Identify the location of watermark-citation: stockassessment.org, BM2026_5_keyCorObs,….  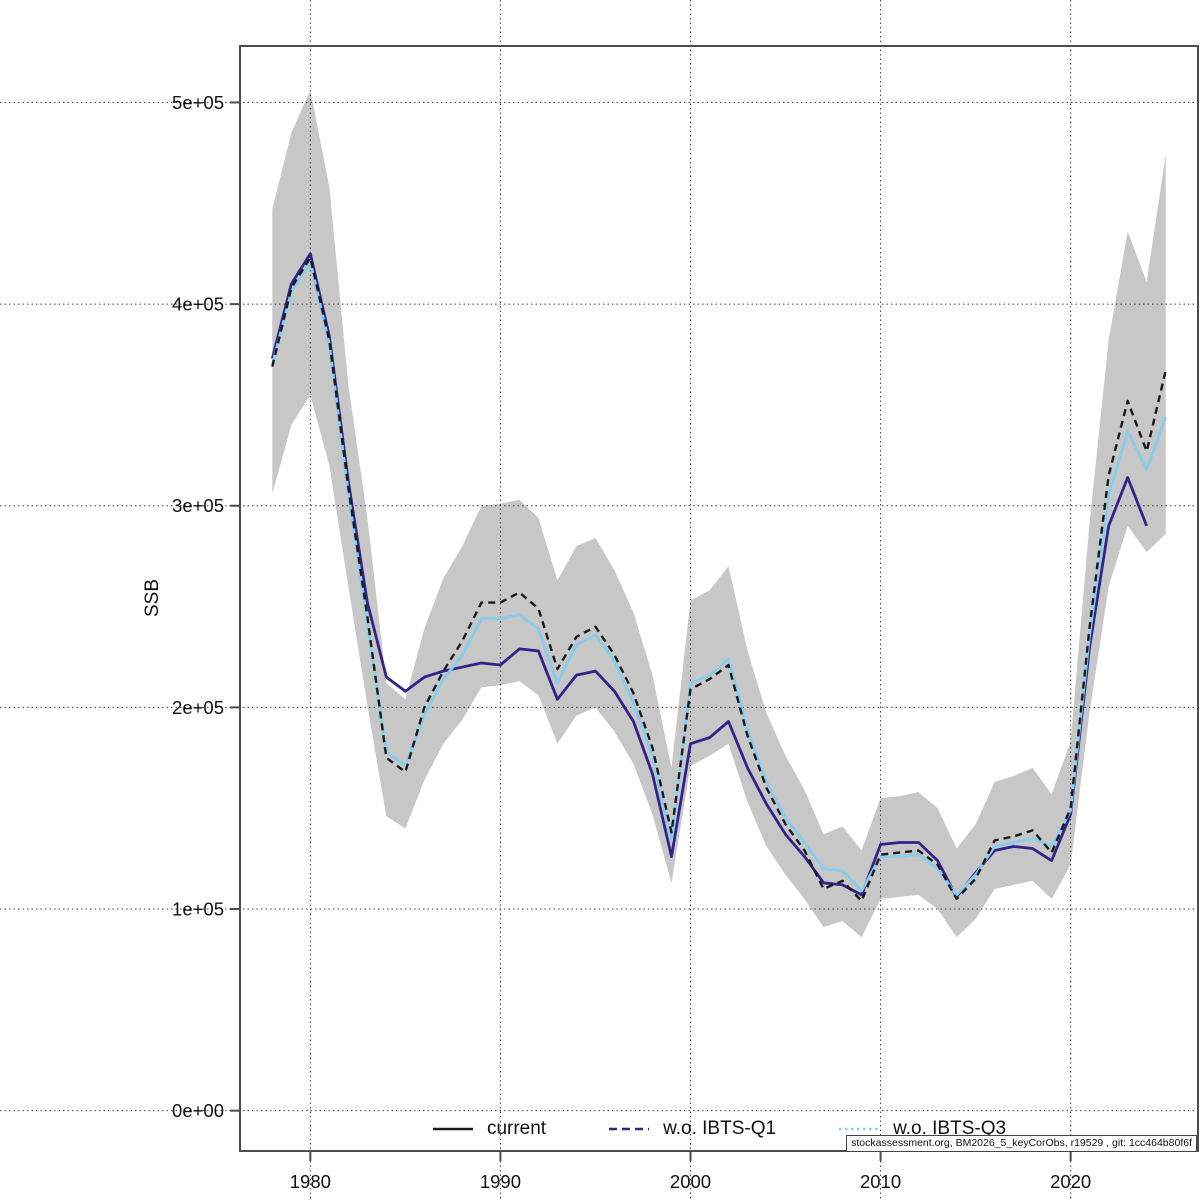
(1021, 1143).